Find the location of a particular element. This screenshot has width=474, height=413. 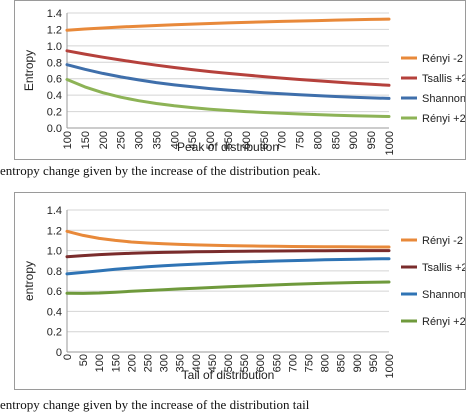

y-axis-title: entropy is located at coordinates (29, 281).